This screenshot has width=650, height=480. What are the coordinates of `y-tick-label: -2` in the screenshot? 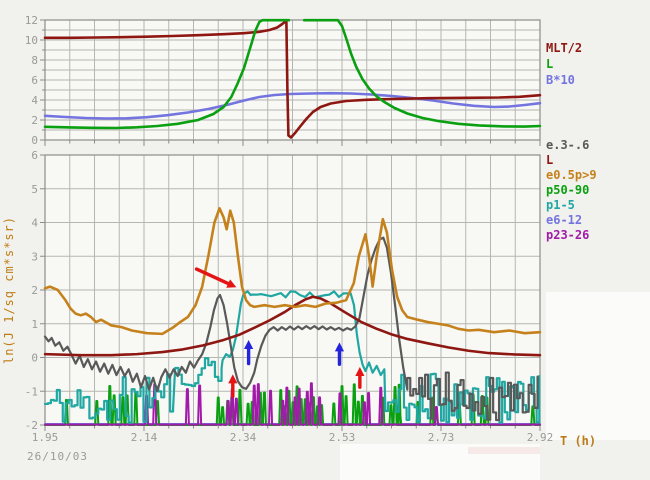 It's located at (31, 425).